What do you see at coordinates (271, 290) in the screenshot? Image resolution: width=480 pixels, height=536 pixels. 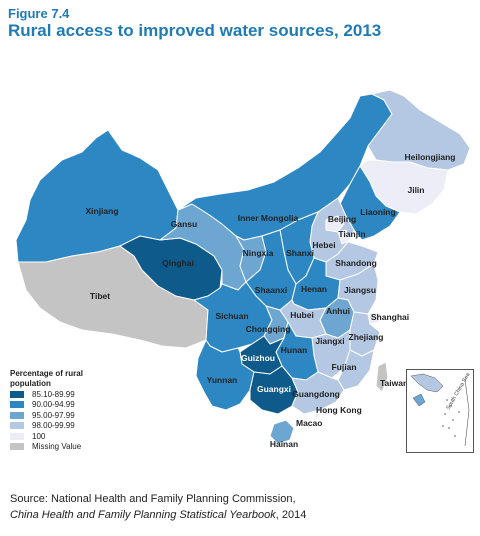 I see `label-shaanxi: Shaanxi` at bounding box center [271, 290].